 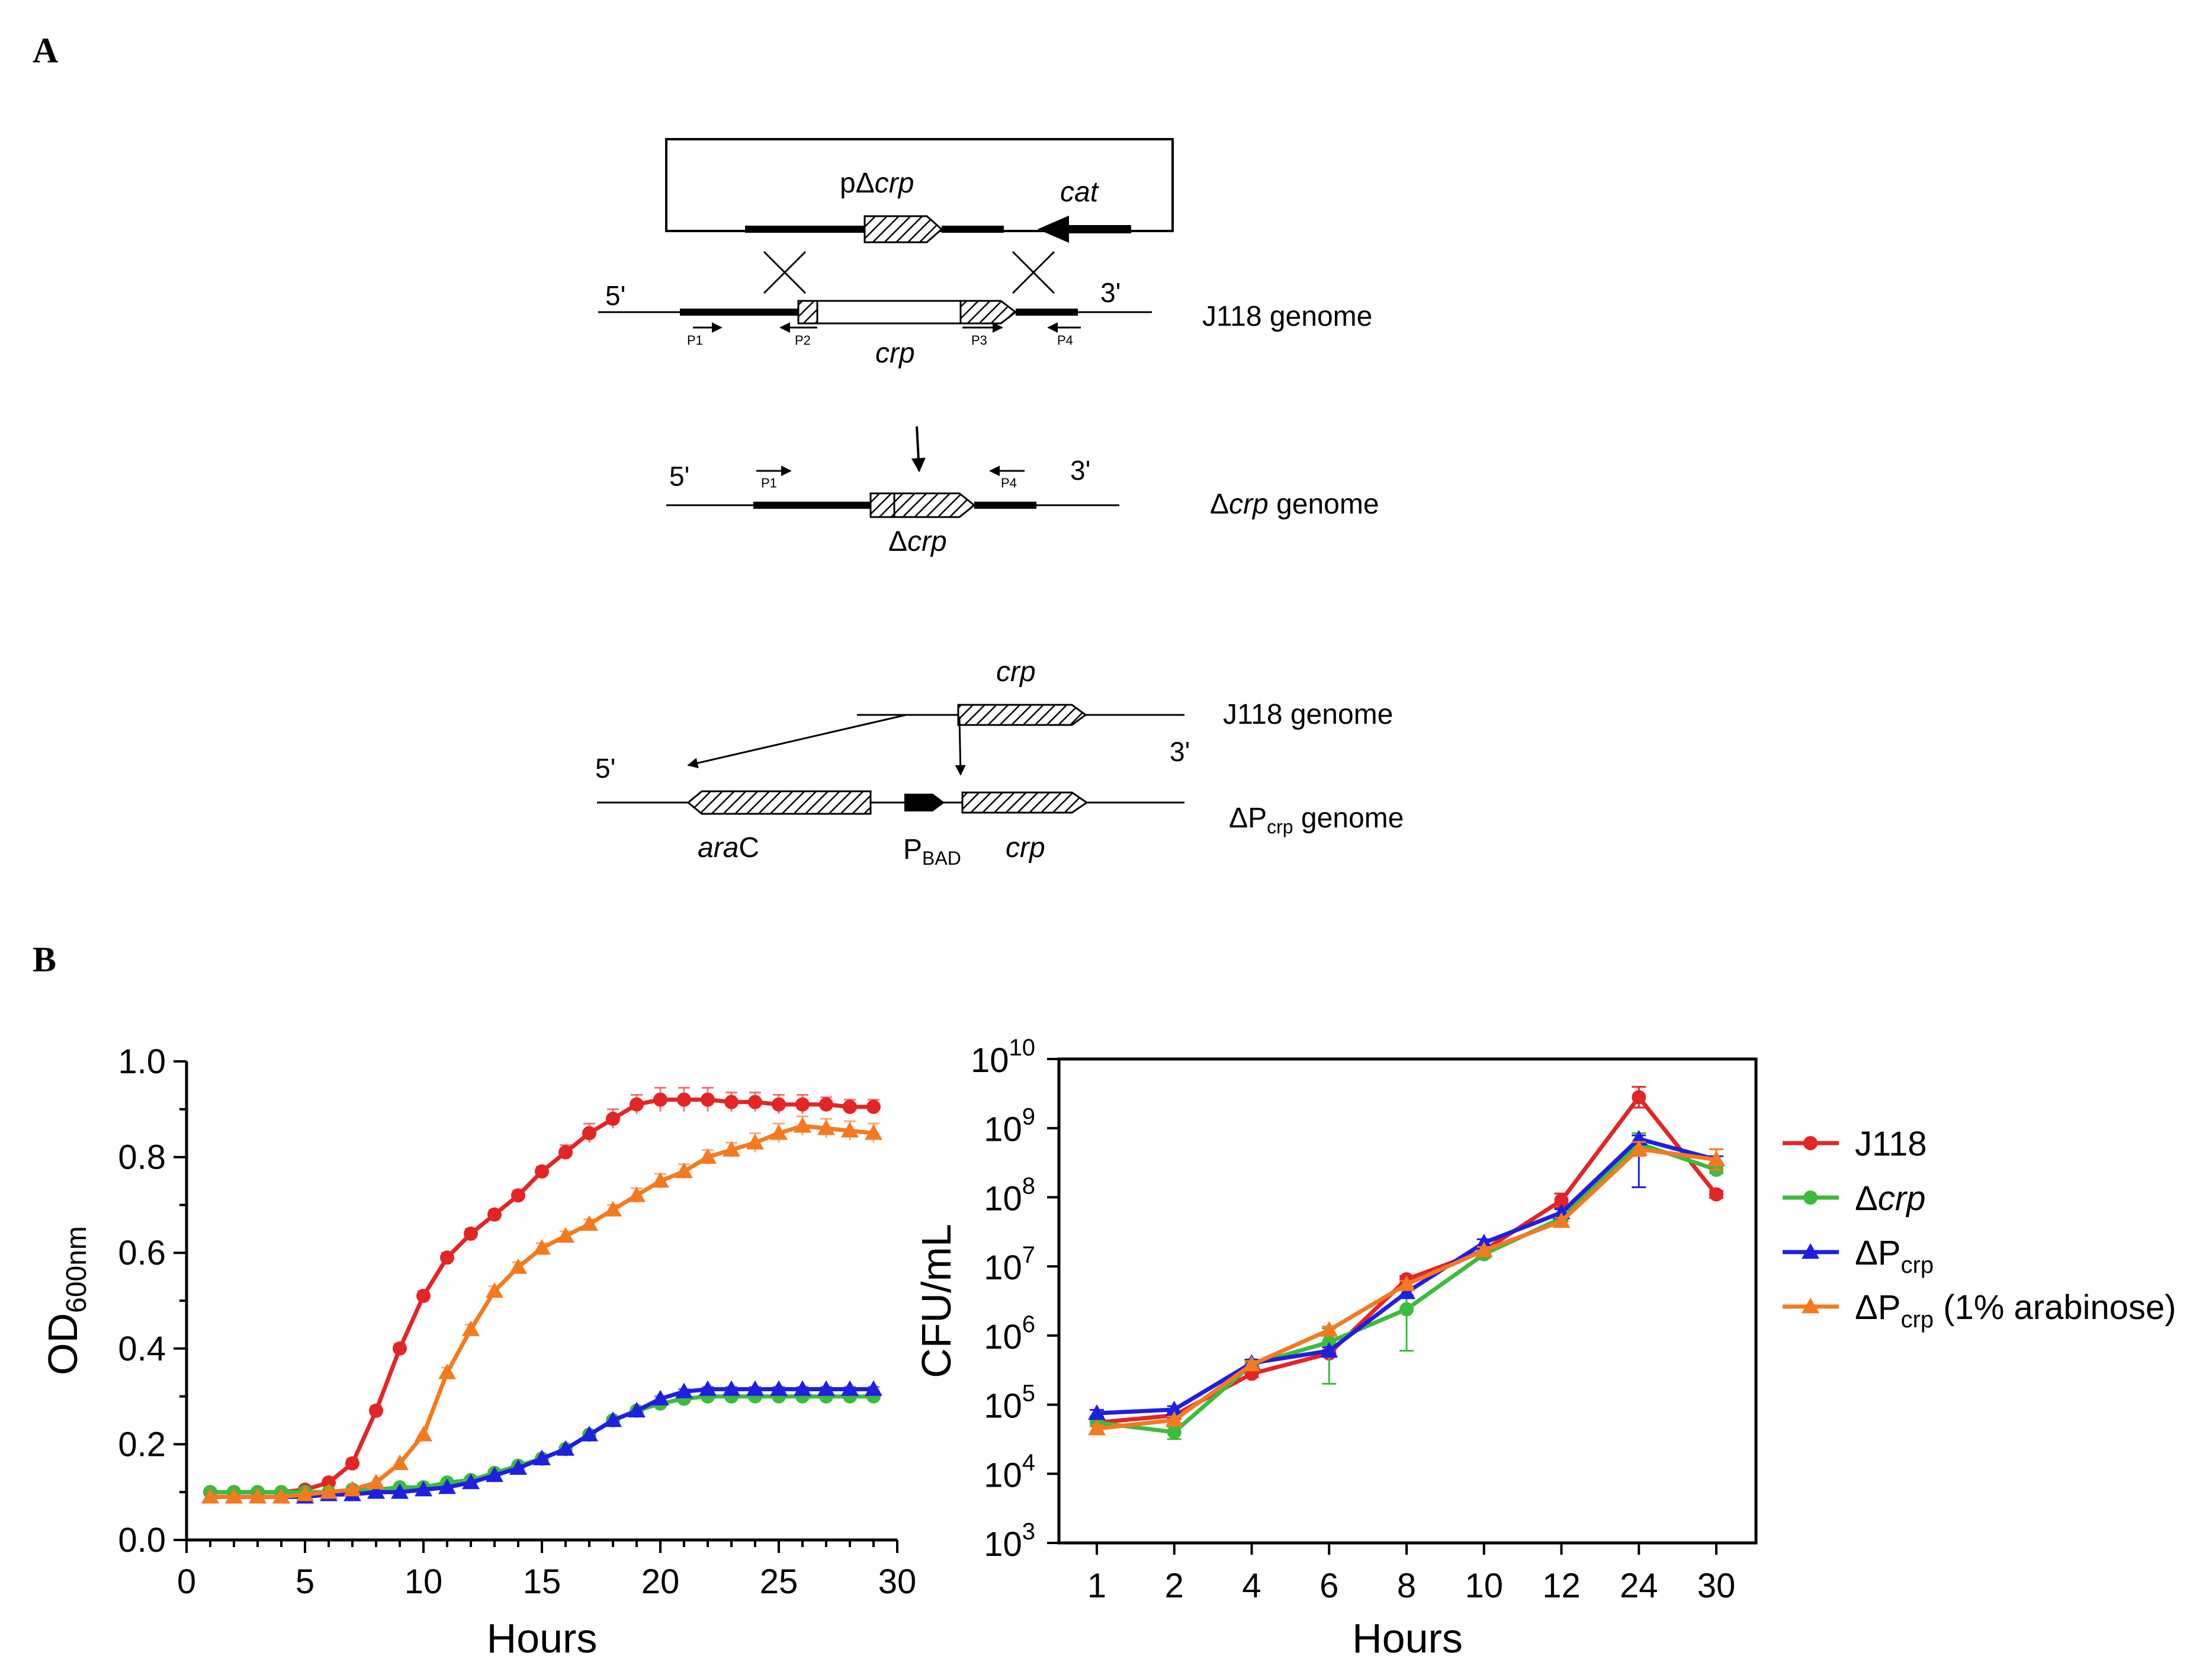 I want to click on legend-italic: crp, so click(x=1902, y=1198).